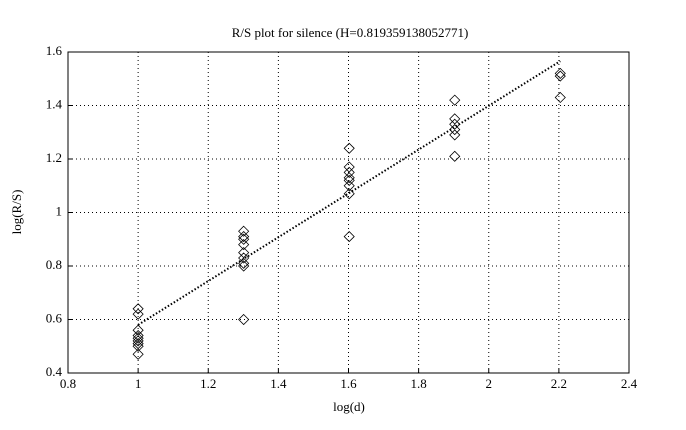 The width and height of the screenshot is (686, 430). What do you see at coordinates (208, 383) in the screenshot?
I see `x-tick-label: 1.2` at bounding box center [208, 383].